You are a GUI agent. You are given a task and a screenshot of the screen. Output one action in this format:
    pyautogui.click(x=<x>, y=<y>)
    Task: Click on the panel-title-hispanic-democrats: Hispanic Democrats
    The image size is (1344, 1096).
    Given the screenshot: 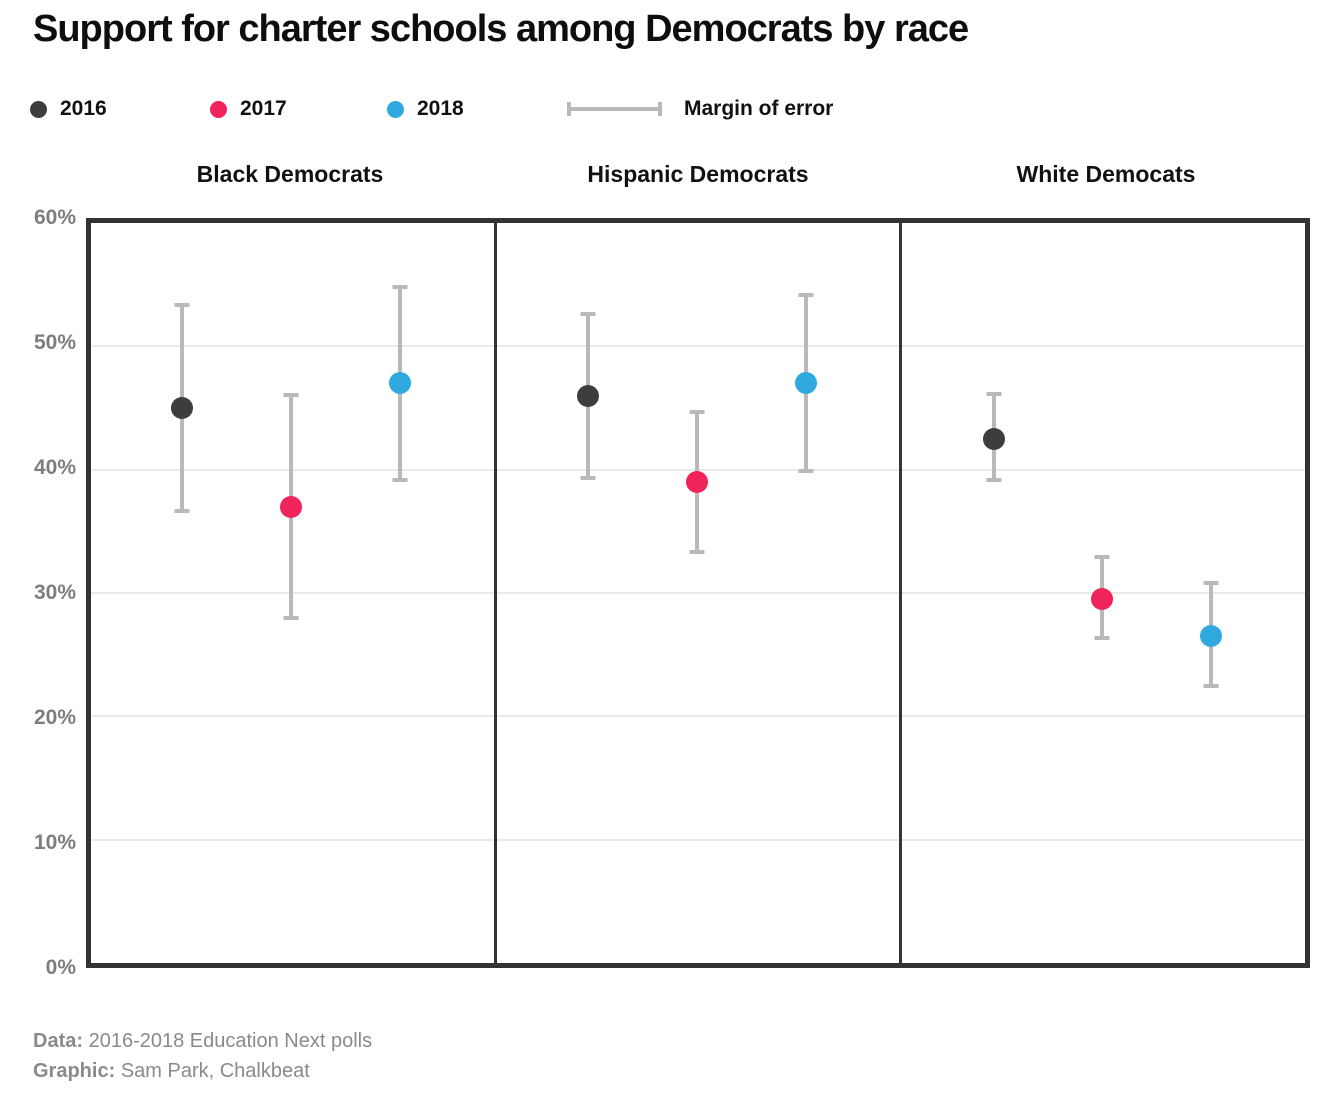 What is the action you would take?
    pyautogui.click(x=698, y=174)
    